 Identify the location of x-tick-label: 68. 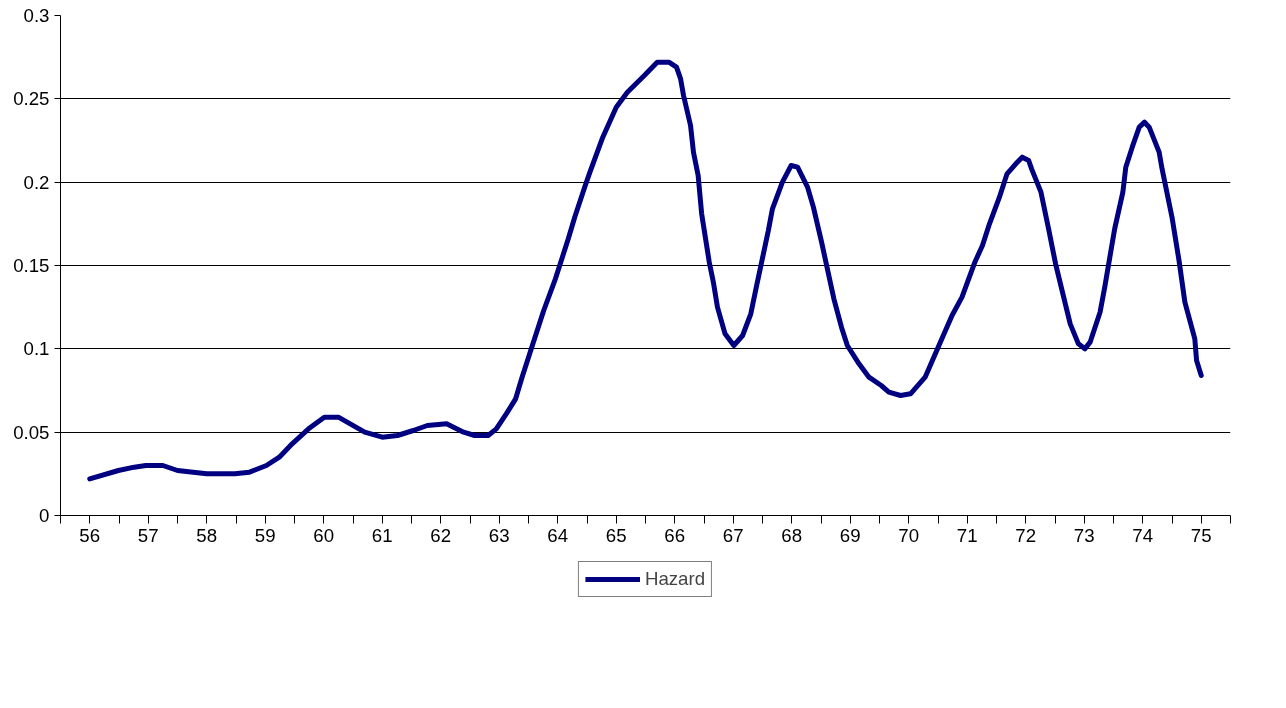
(792, 535).